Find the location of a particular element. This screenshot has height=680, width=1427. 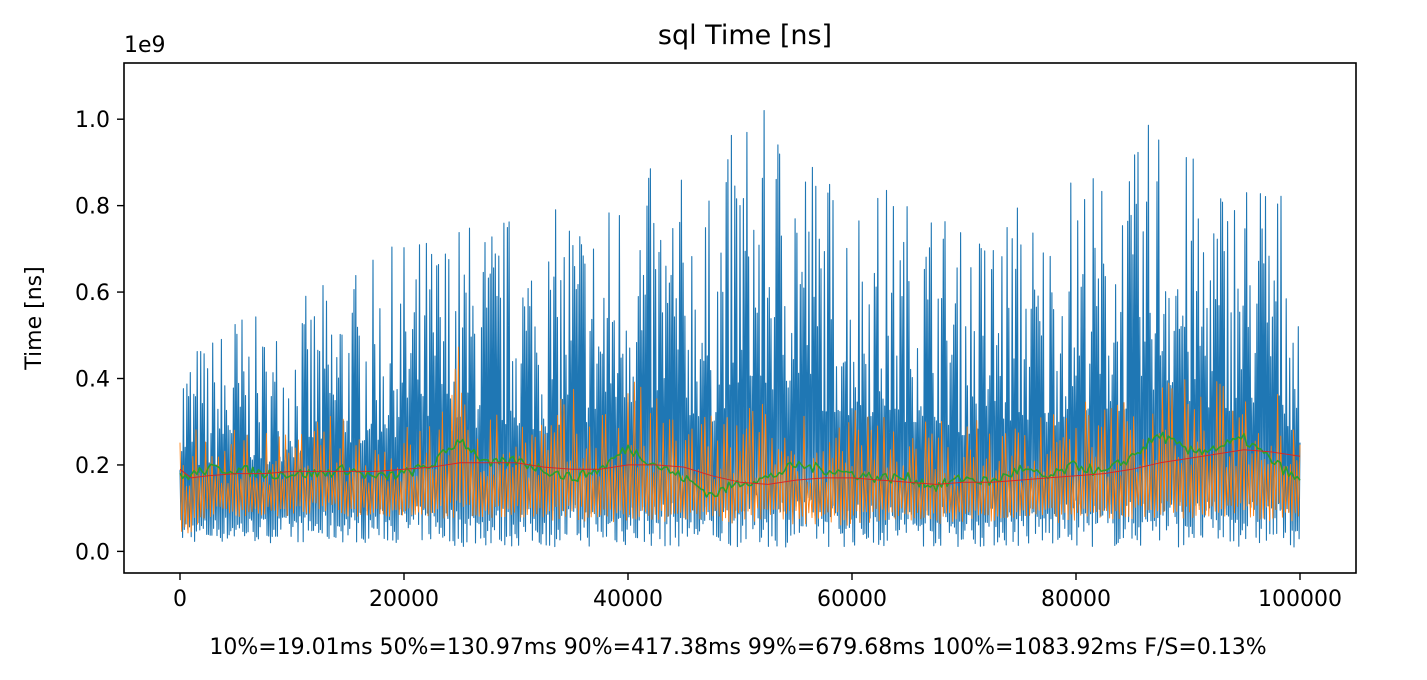

y-tick-label: 0.6 is located at coordinates (92, 293).